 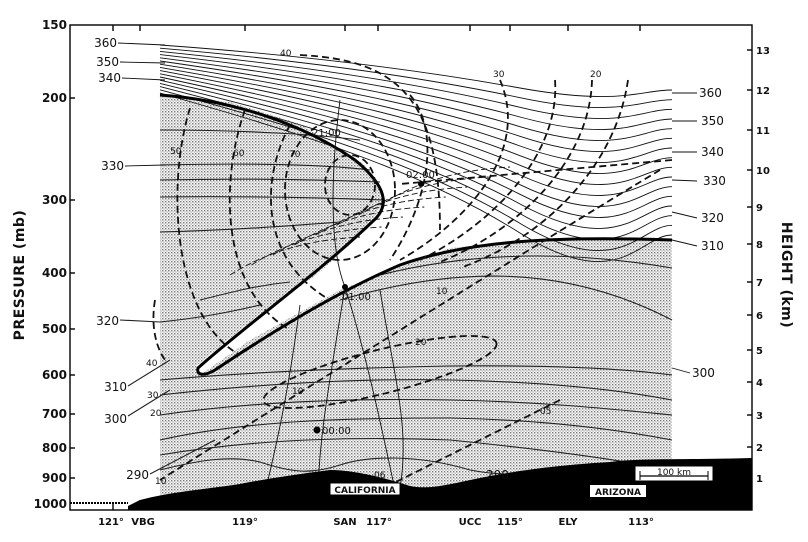 What do you see at coordinates (54, 98) in the screenshot?
I see `pressure-tick: 200` at bounding box center [54, 98].